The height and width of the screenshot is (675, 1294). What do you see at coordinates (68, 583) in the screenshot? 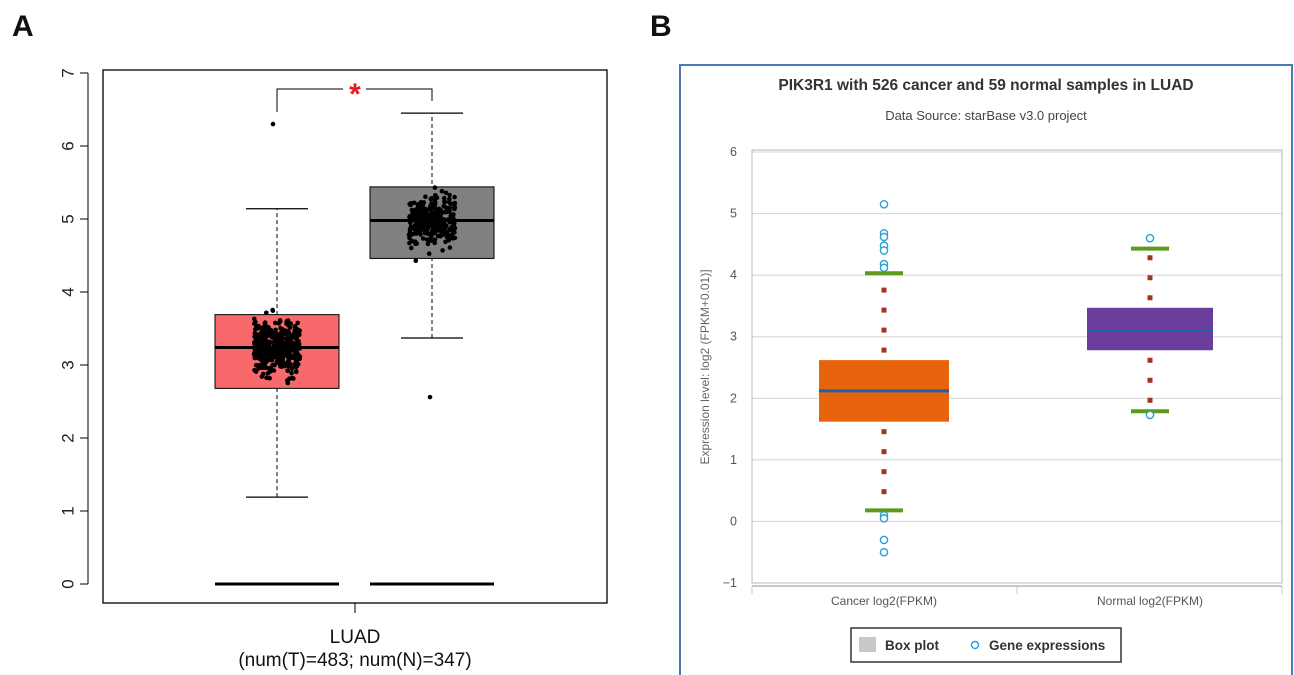
I see `y-tick-label-a: 0` at bounding box center [68, 583].